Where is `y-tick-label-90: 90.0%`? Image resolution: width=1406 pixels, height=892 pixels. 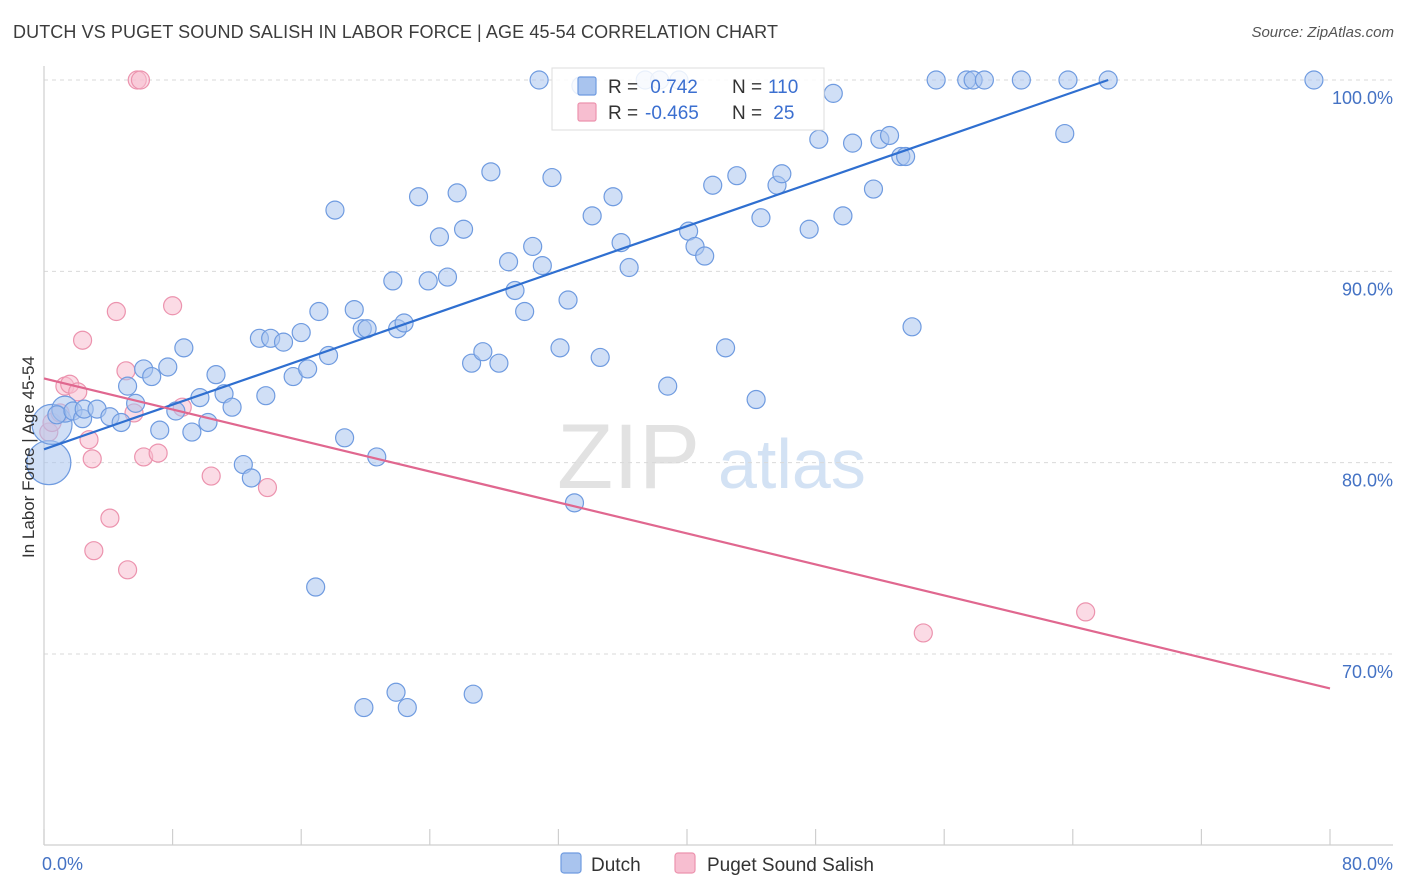
y-tick-label-90: 90.0% is located at coordinates (1367, 289).